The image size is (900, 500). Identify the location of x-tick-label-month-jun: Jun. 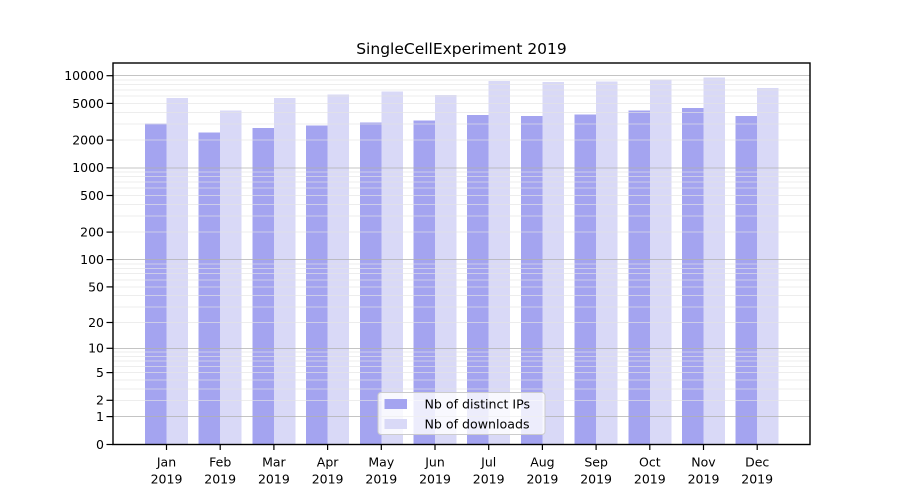
(434, 462).